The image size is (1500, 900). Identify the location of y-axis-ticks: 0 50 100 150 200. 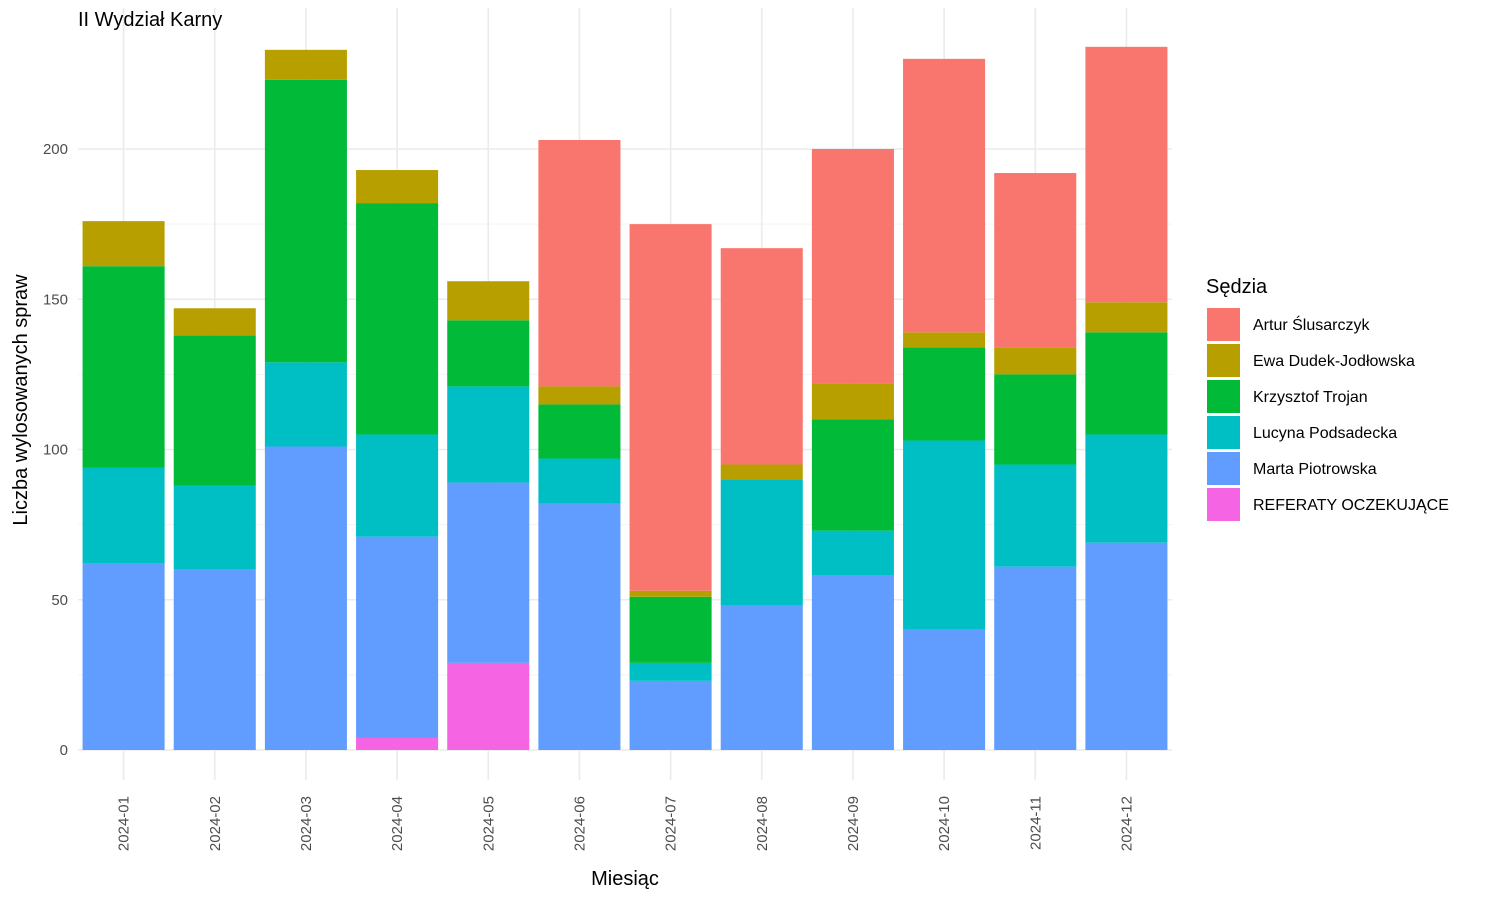
(55, 450).